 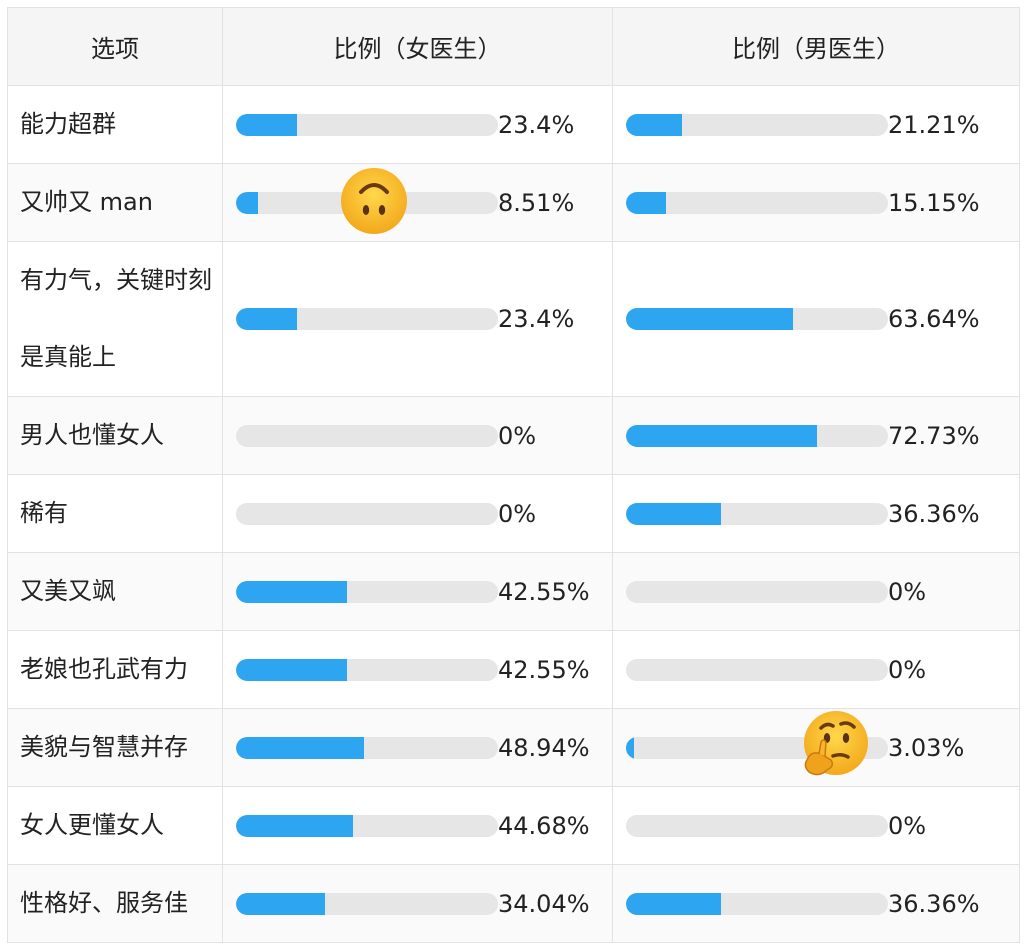 What do you see at coordinates (115, 202) in the screenshot?
I see `option-label: 又帅又 man` at bounding box center [115, 202].